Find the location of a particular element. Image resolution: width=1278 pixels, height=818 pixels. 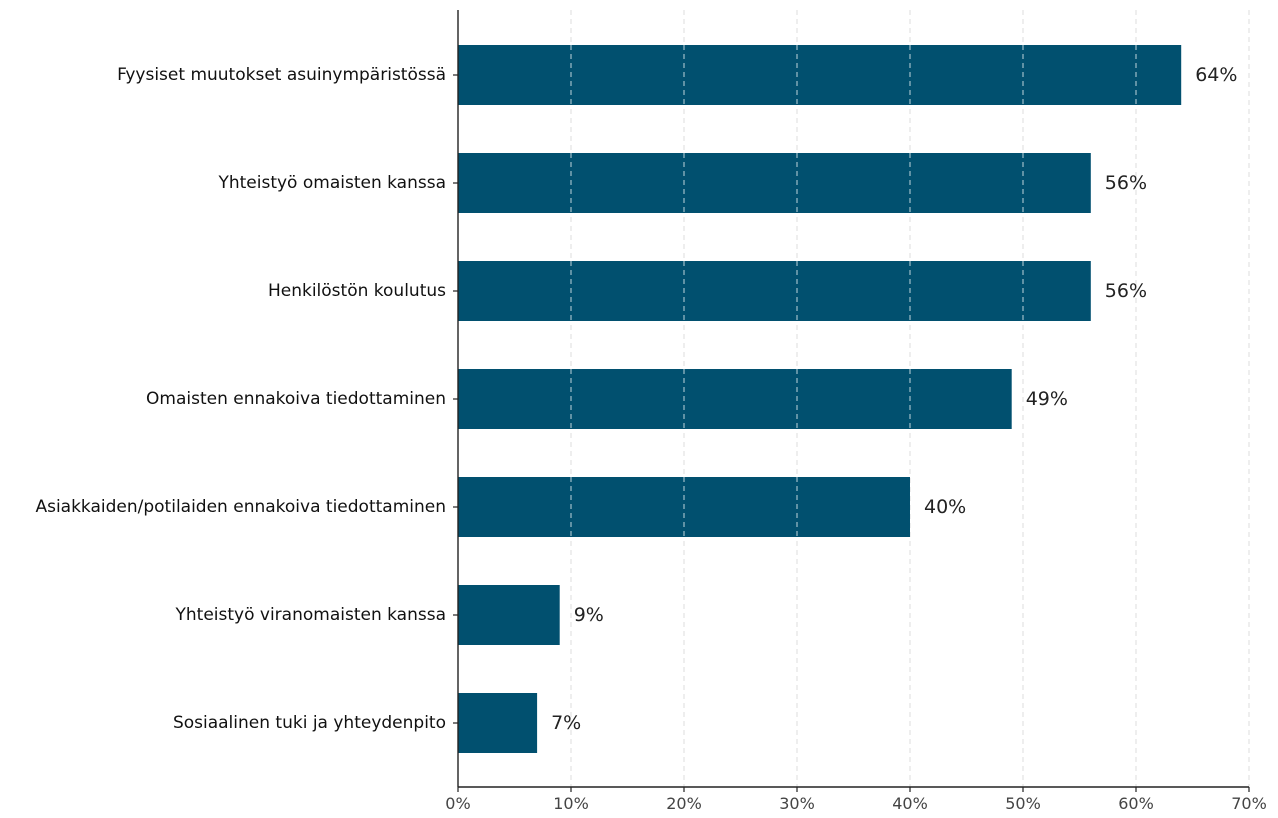

category-label-7: Sosiaalinen tuki ja yhteydenpito is located at coordinates (309, 723).